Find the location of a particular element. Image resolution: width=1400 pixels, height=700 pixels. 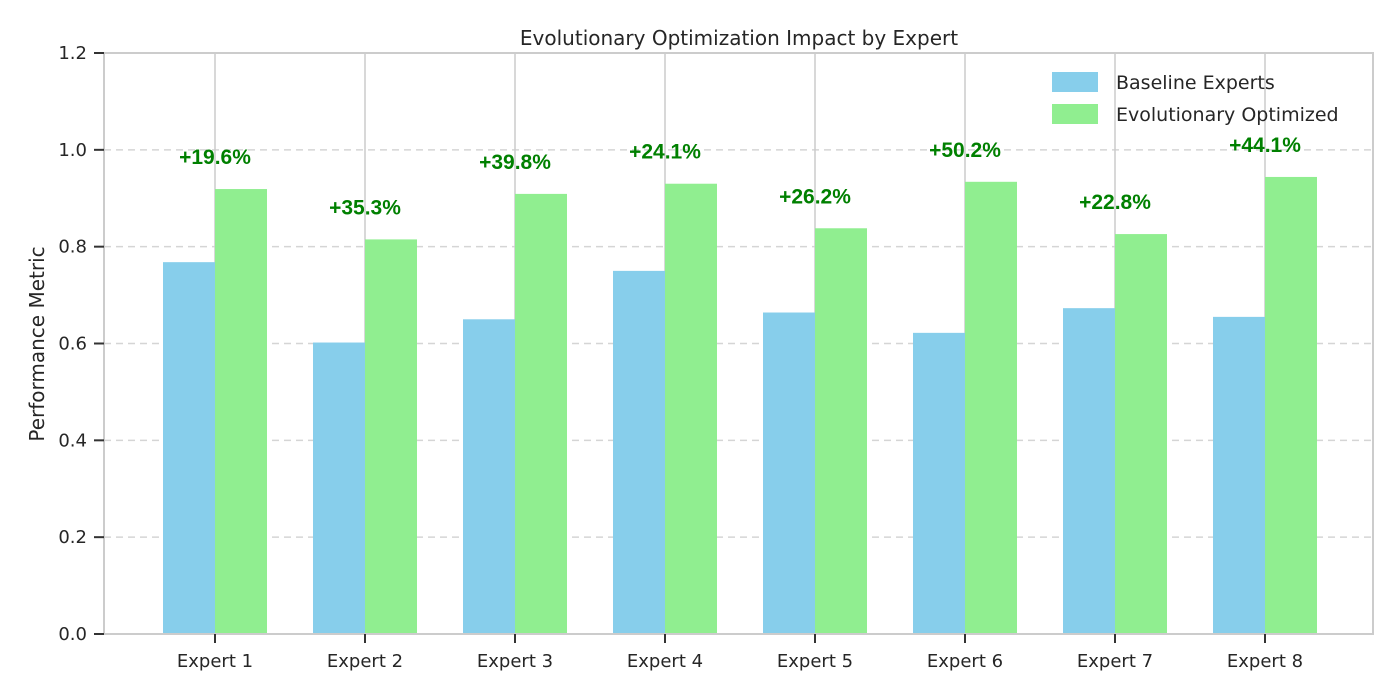

x-tick-label: Expert 1 is located at coordinates (215, 661).